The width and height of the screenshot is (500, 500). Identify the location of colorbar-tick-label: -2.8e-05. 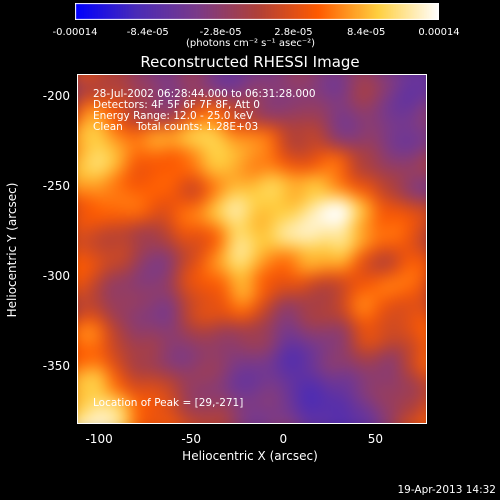
(220, 32).